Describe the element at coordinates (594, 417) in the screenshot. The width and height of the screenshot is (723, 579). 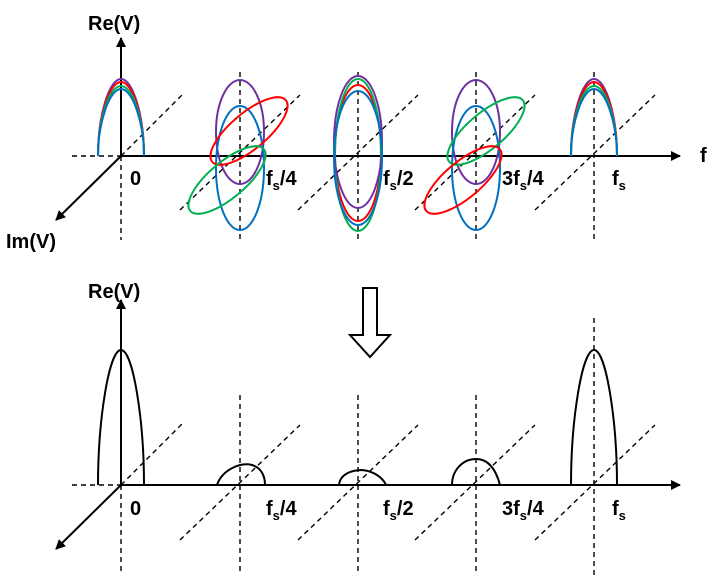
I see `bottom-lobe-fs` at that location.